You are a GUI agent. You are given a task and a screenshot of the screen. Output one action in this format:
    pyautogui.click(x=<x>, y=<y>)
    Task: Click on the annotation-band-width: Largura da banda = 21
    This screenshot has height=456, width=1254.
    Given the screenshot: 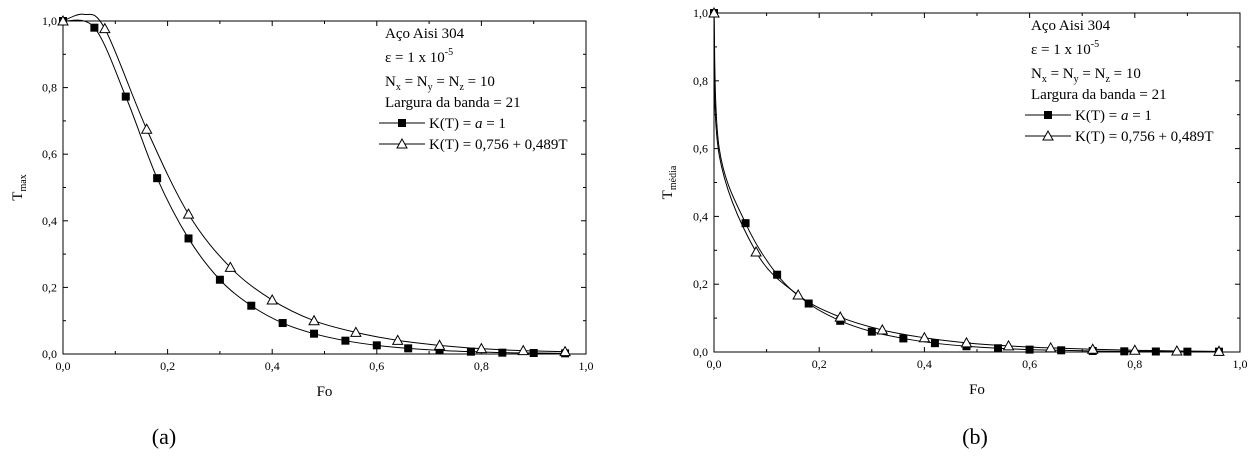 What is the action you would take?
    pyautogui.click(x=1099, y=95)
    